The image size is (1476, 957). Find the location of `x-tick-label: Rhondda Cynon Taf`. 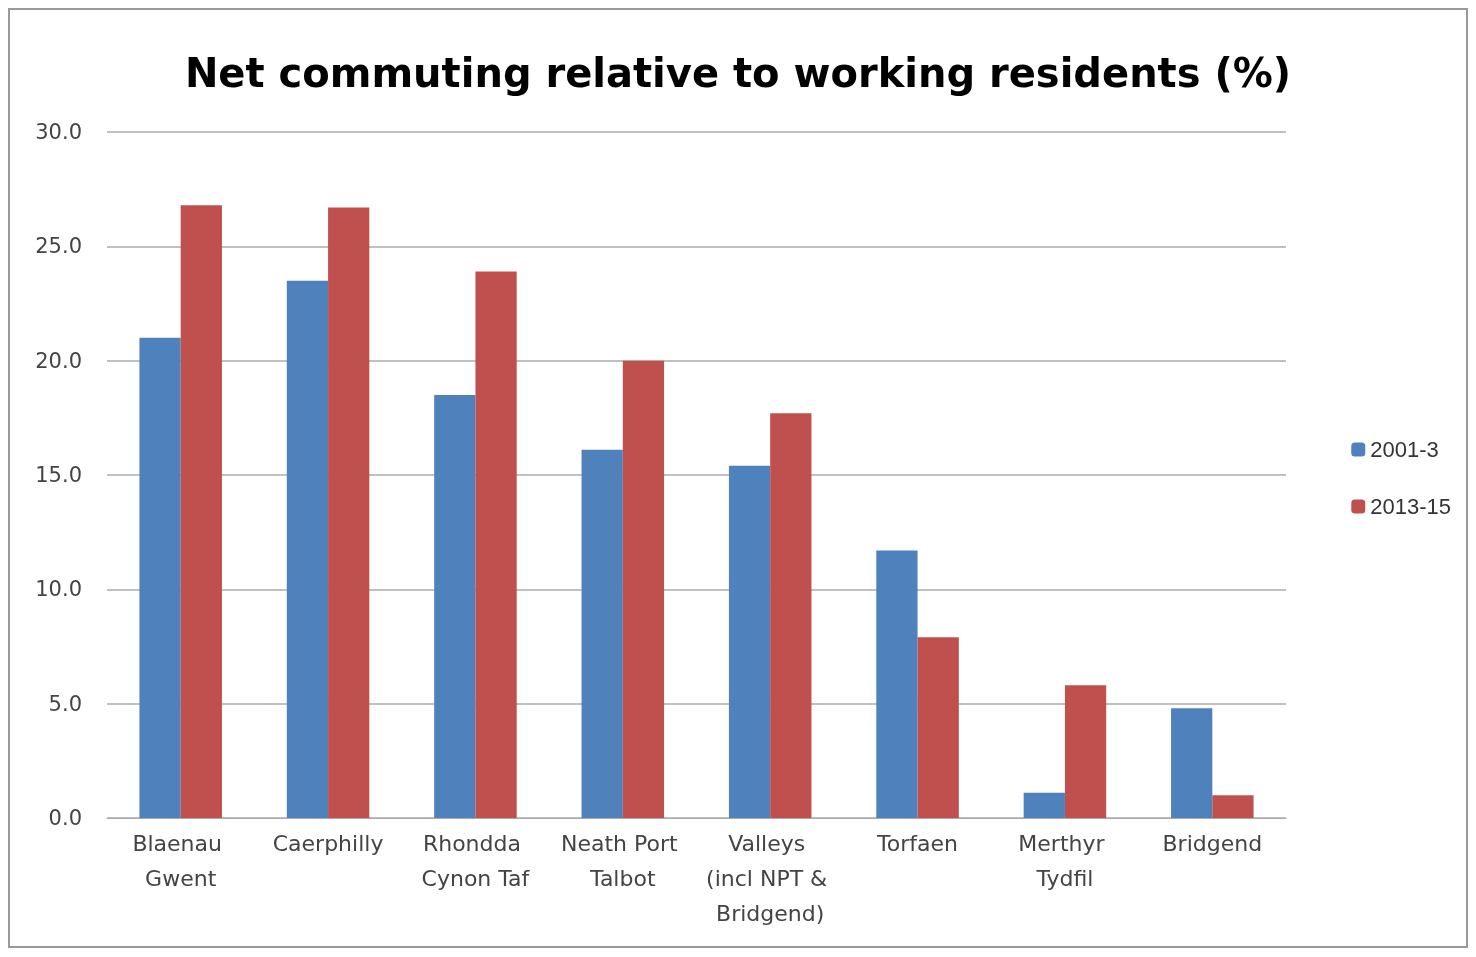

x-tick-label: Rhondda Cynon Taf is located at coordinates (476, 861).